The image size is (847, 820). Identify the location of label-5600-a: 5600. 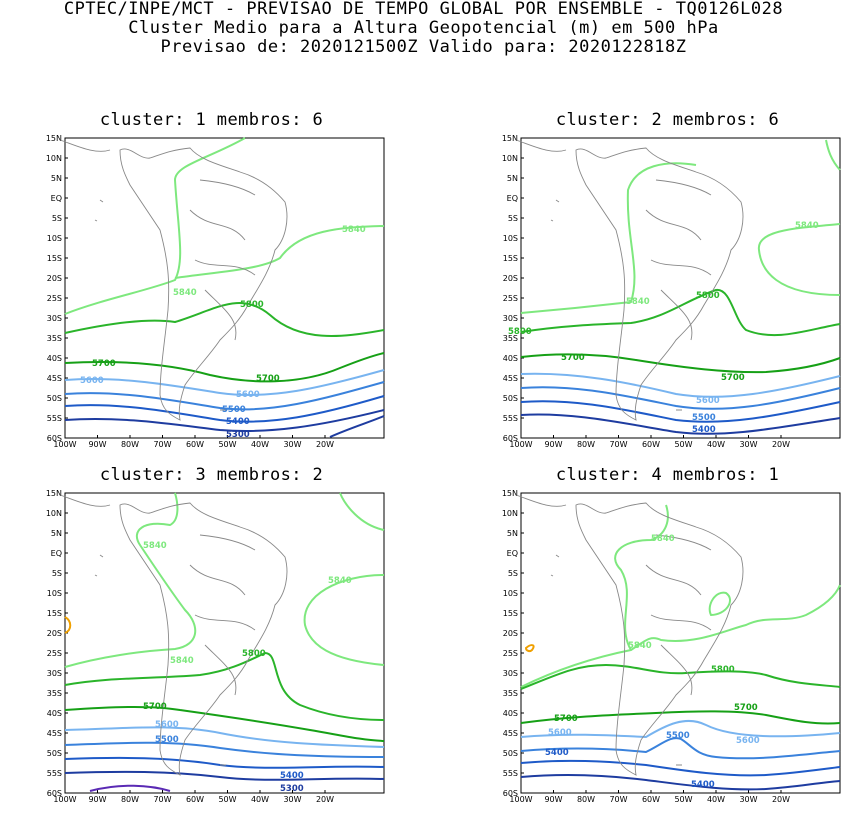
(560, 733).